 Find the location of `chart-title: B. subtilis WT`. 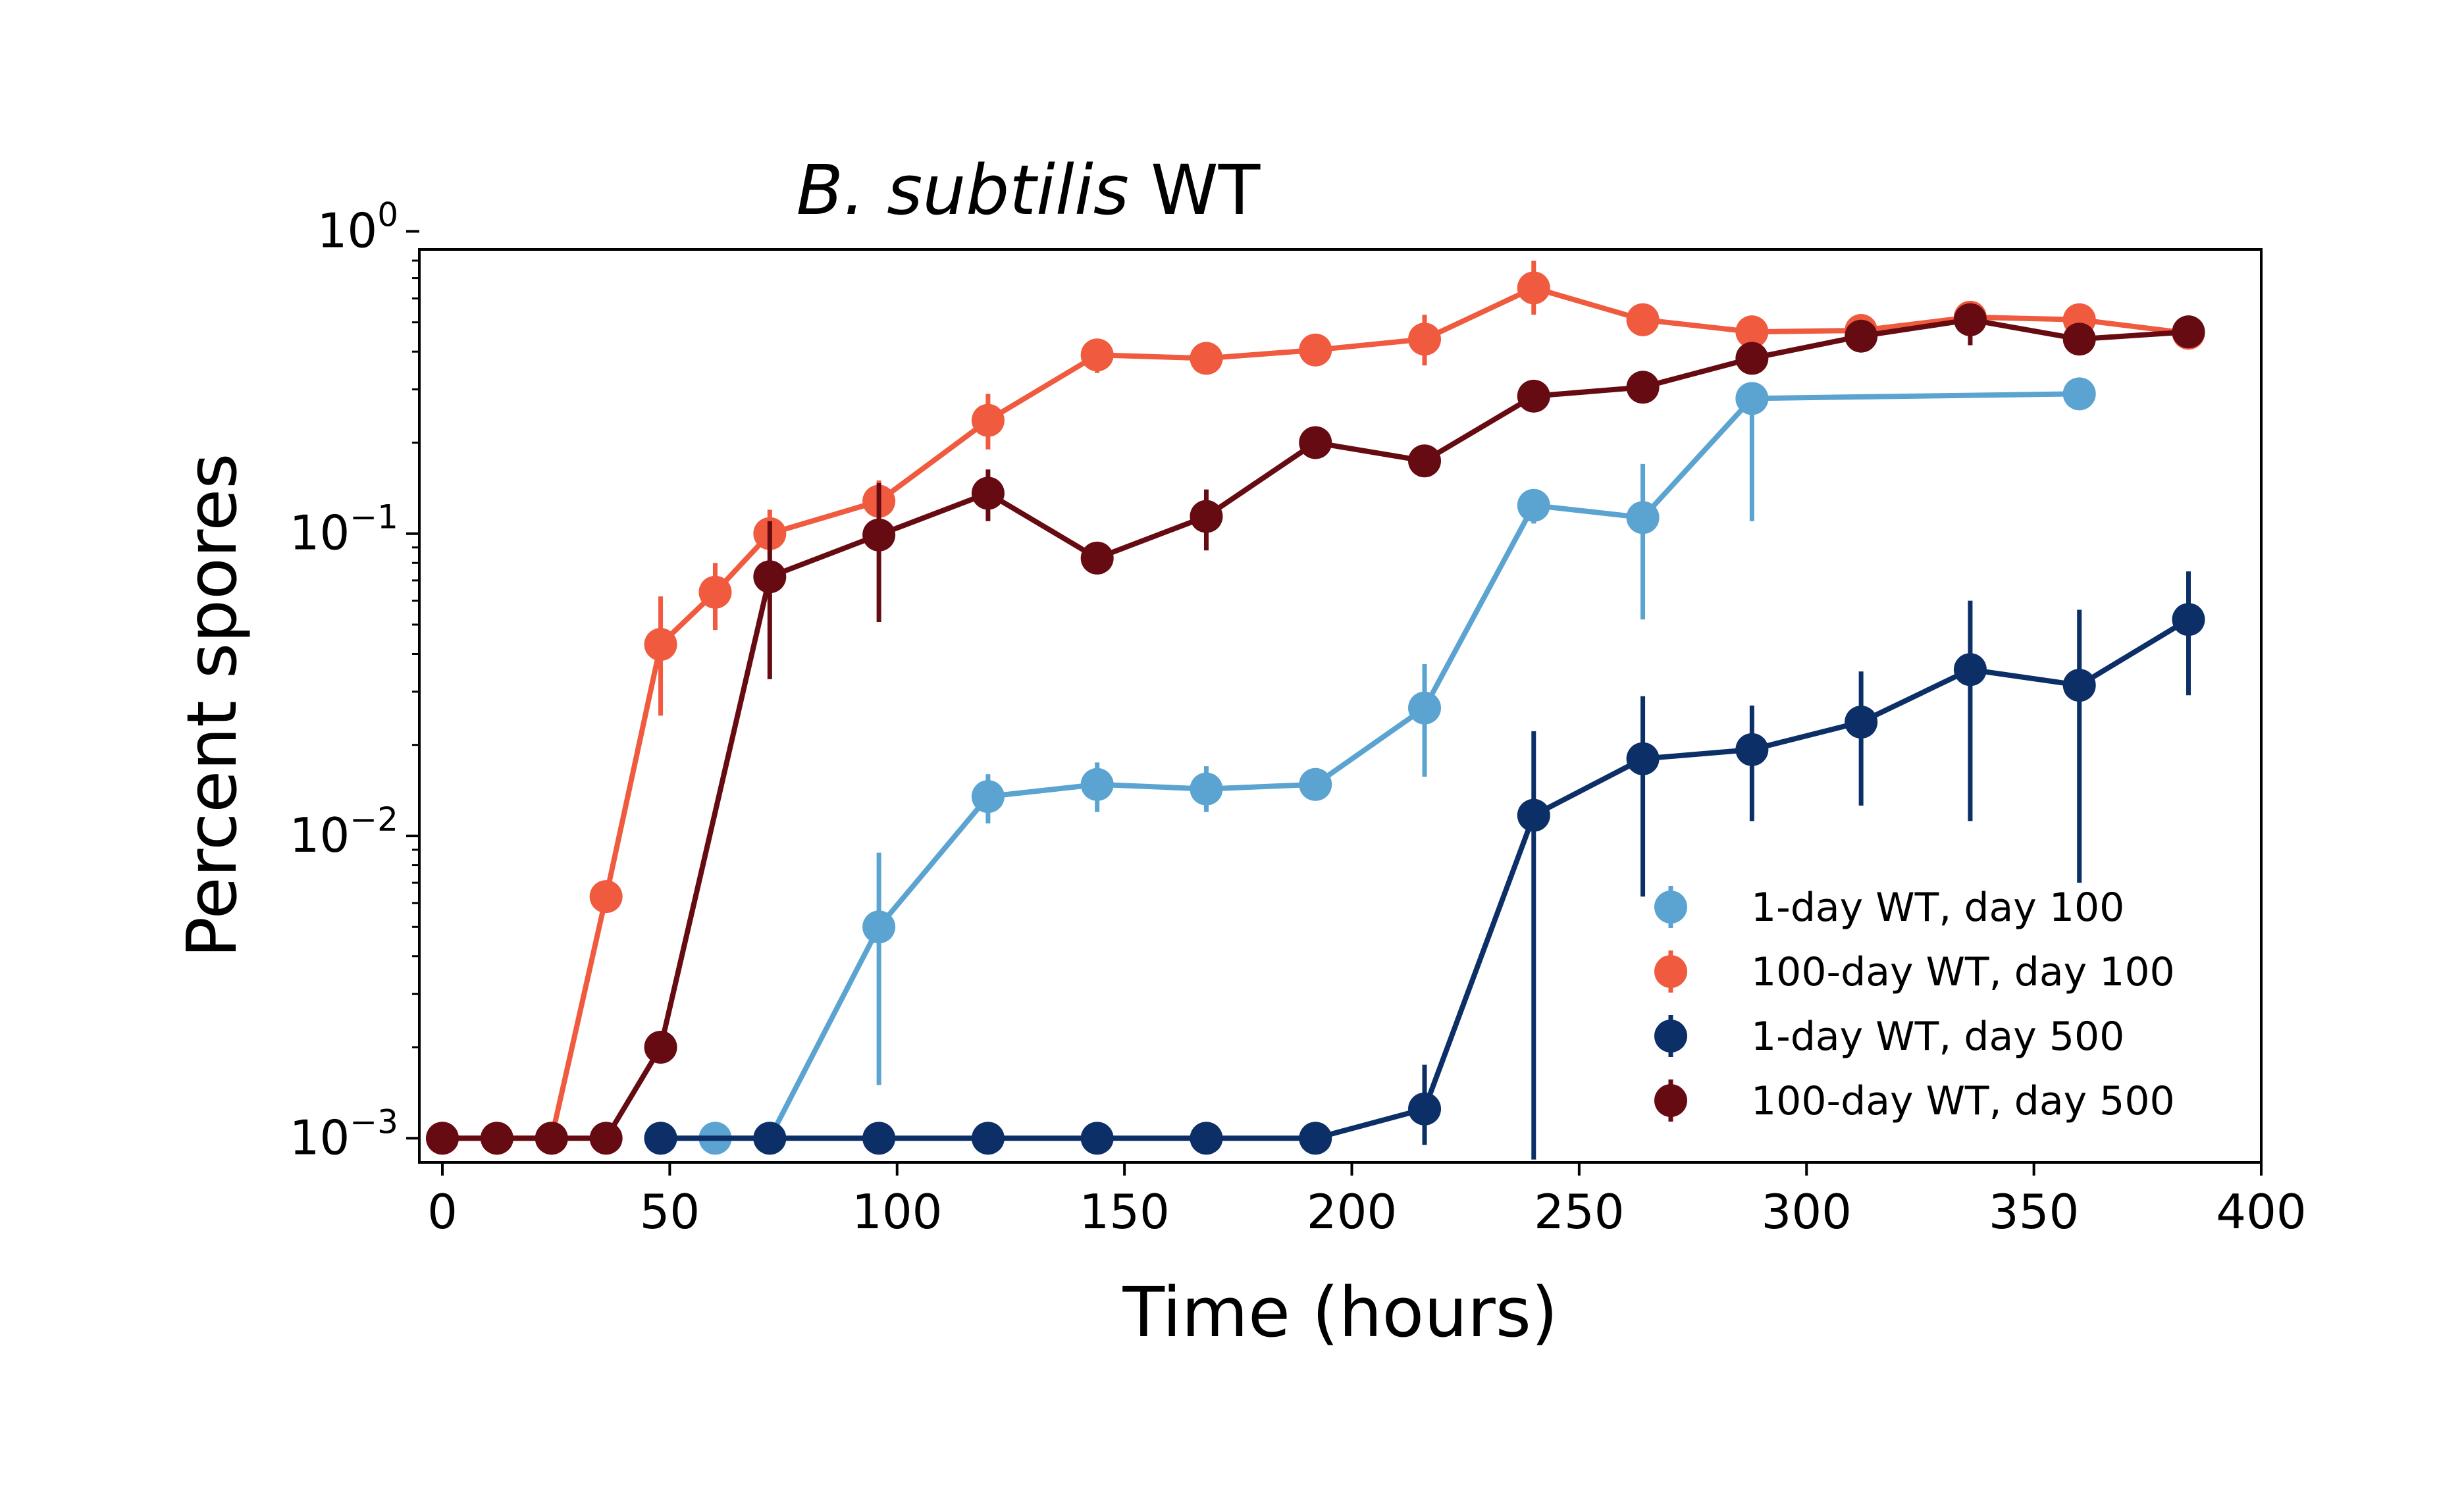

chart-title: B. subtilis WT is located at coordinates (1029, 190).